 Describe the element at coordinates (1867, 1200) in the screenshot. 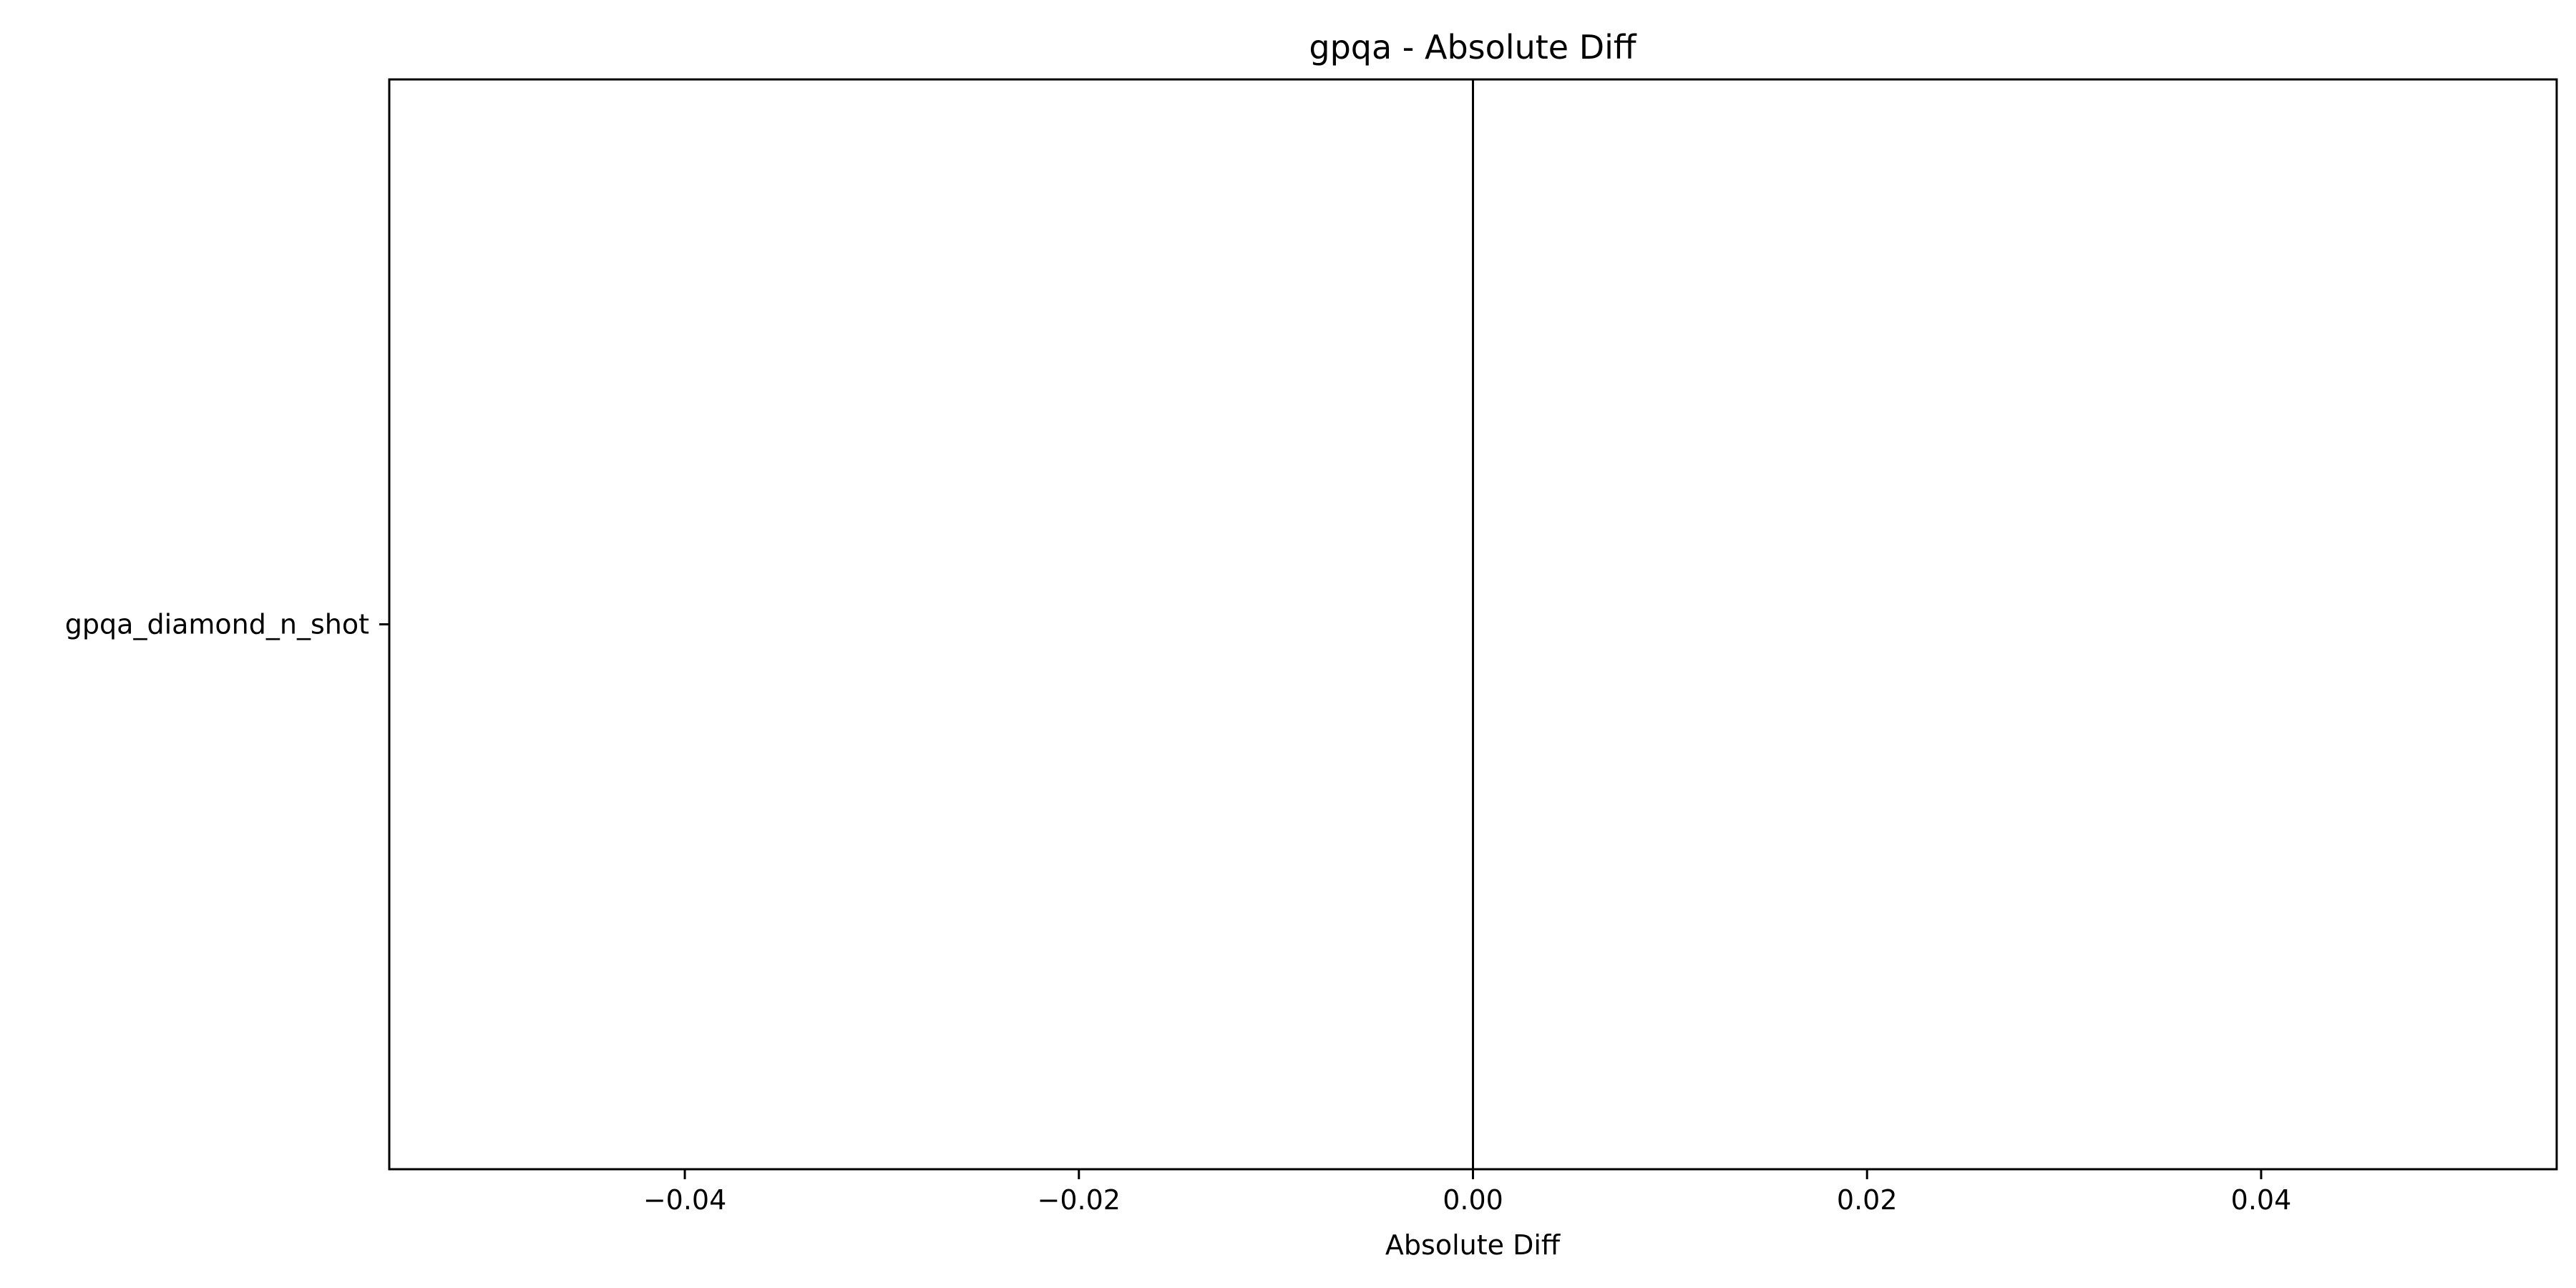

I see `x-tick-label: 0.02` at that location.